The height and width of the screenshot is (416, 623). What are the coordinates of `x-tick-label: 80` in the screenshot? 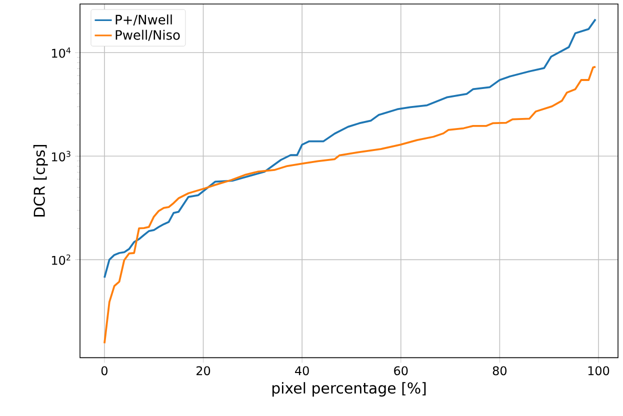 It's located at (499, 371).